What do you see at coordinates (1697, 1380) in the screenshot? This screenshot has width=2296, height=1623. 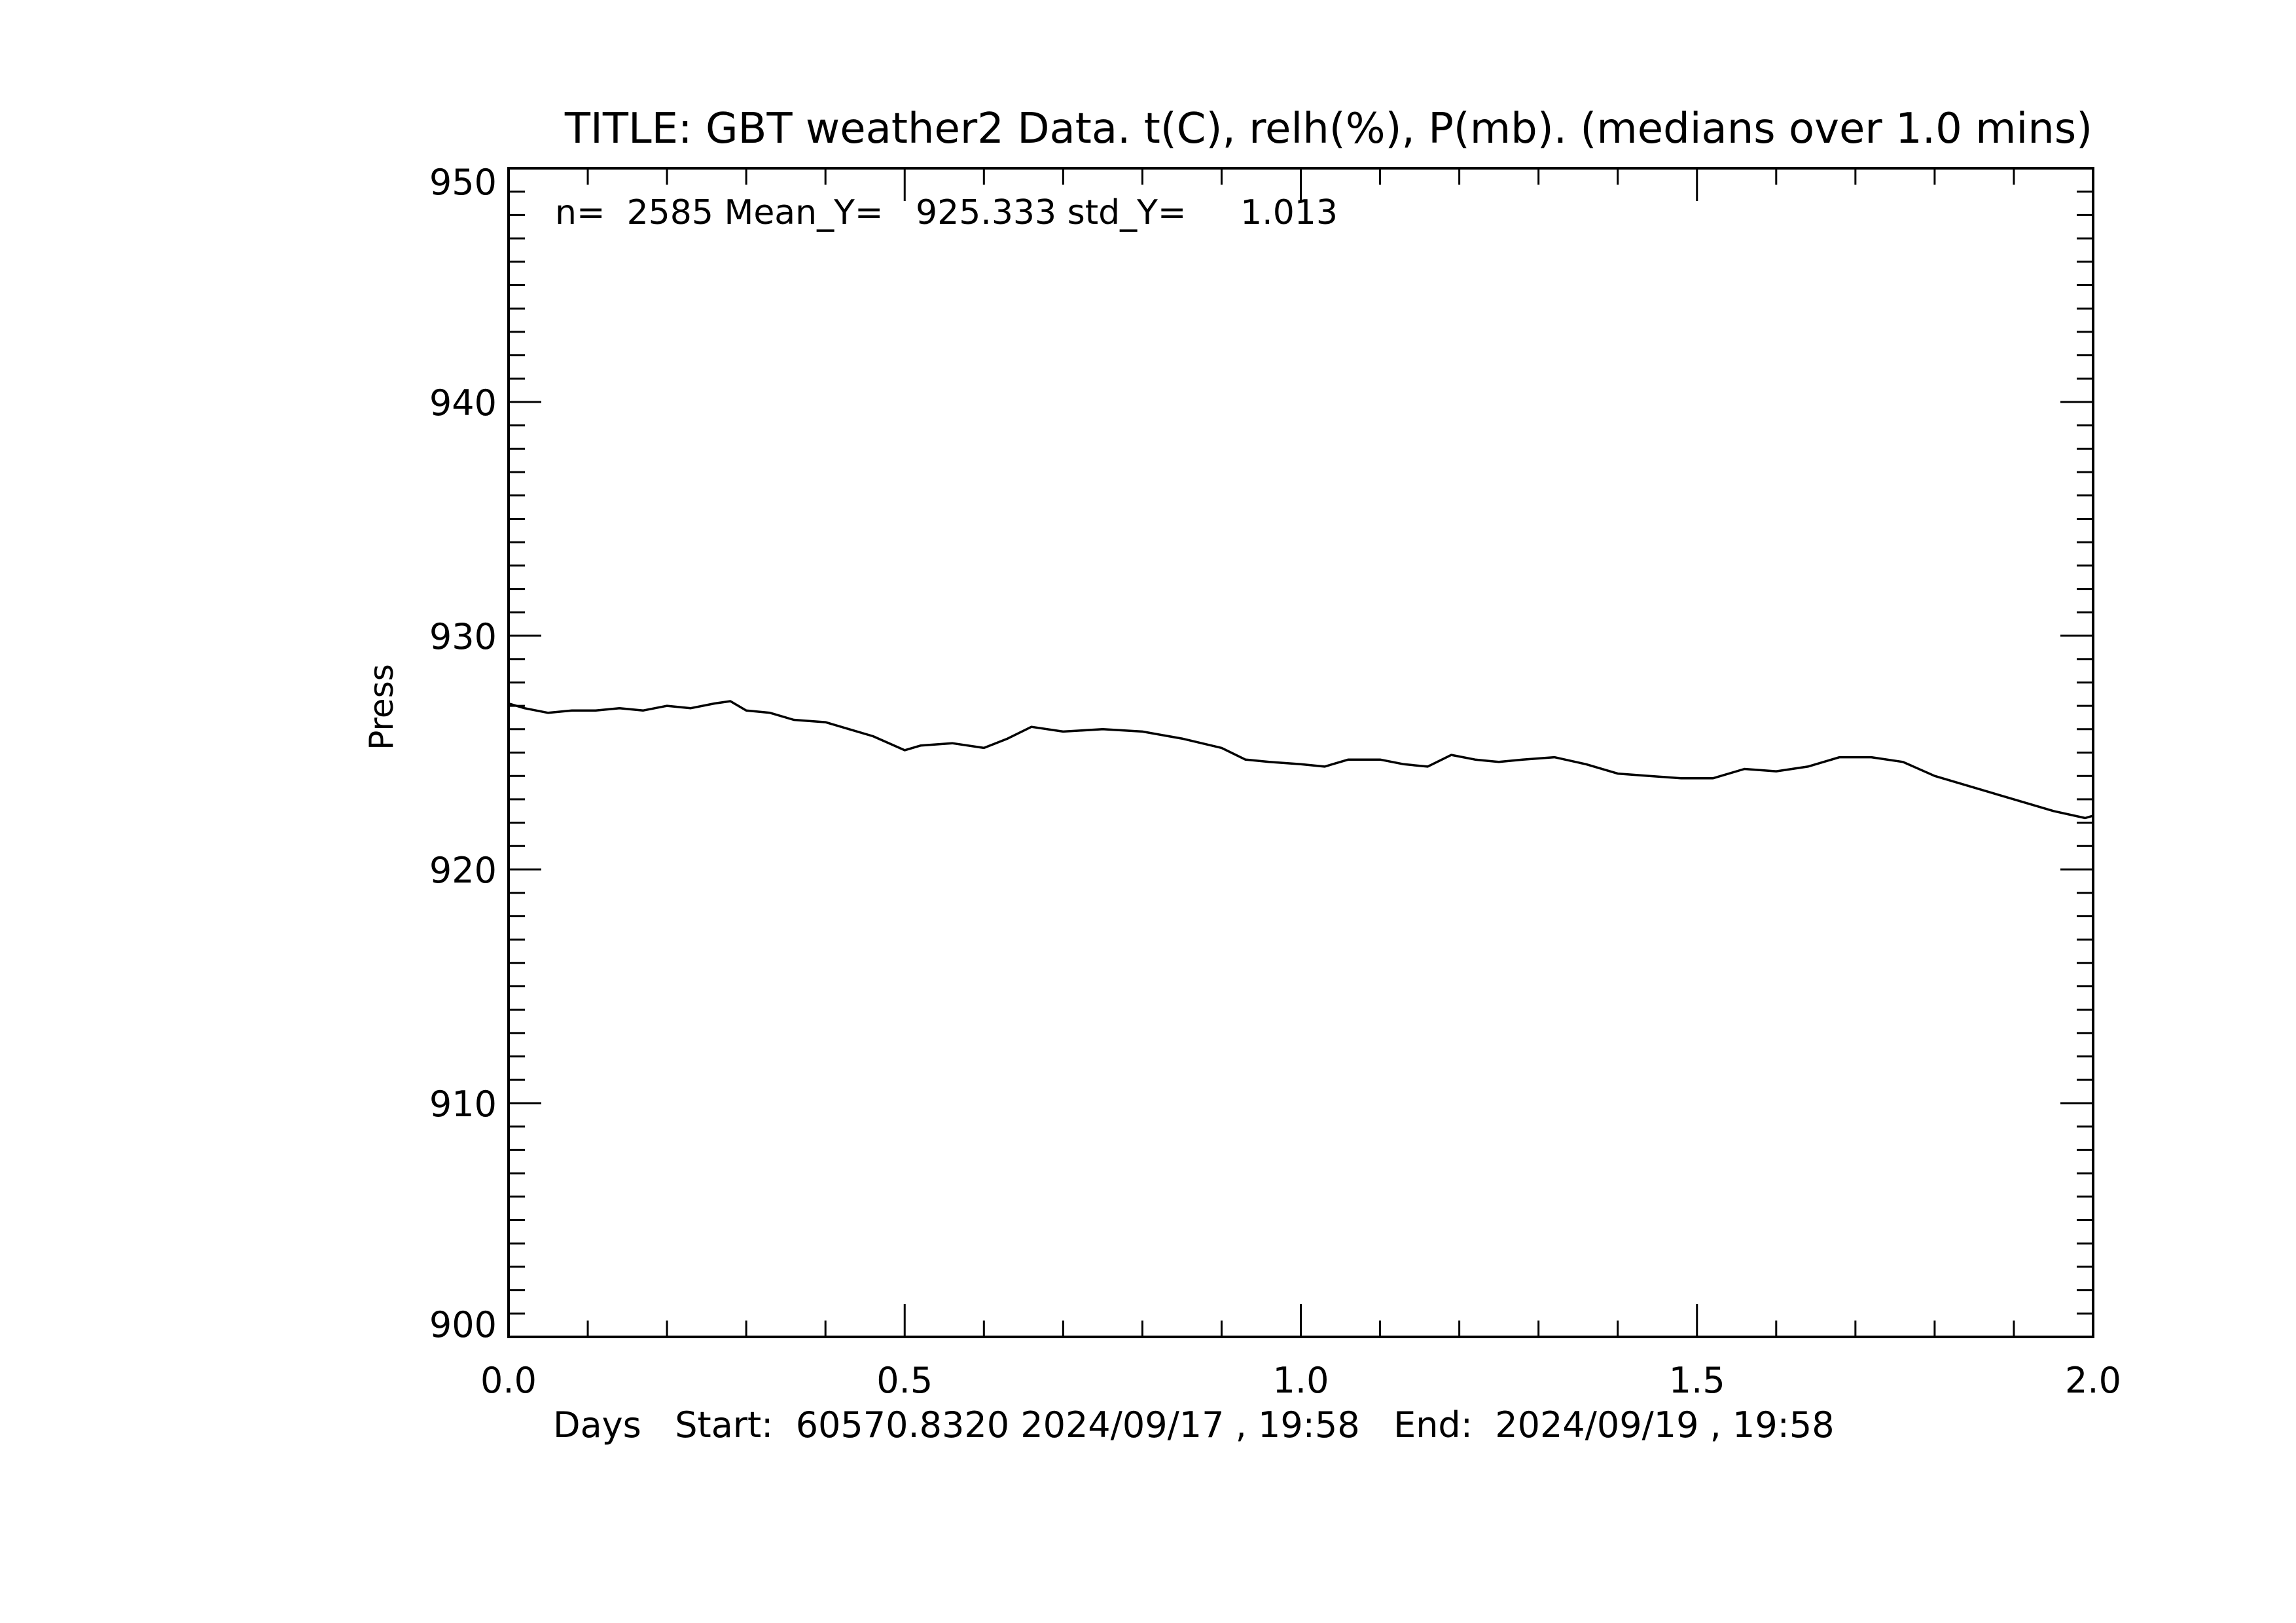 I see `x-tick-label: 1.5` at bounding box center [1697, 1380].